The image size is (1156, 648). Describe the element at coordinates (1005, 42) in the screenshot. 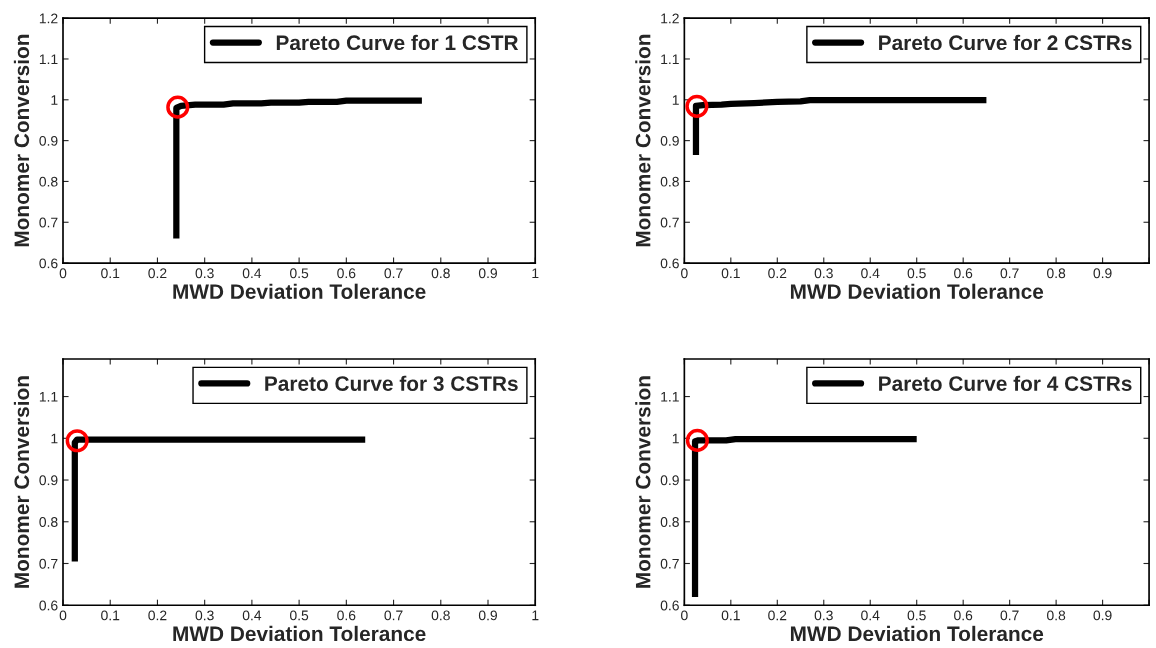

I see `legend-label: Pareto Curve for 2 CSTRs` at that location.